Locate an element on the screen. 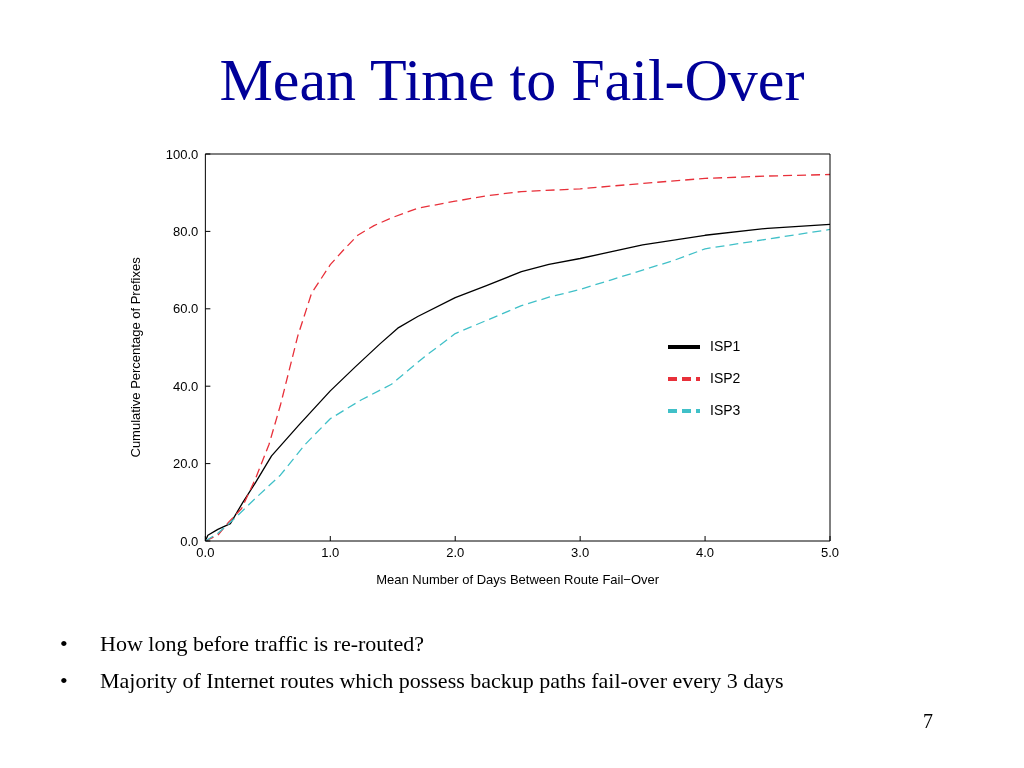  legend-label: ISP3 is located at coordinates (725, 409).